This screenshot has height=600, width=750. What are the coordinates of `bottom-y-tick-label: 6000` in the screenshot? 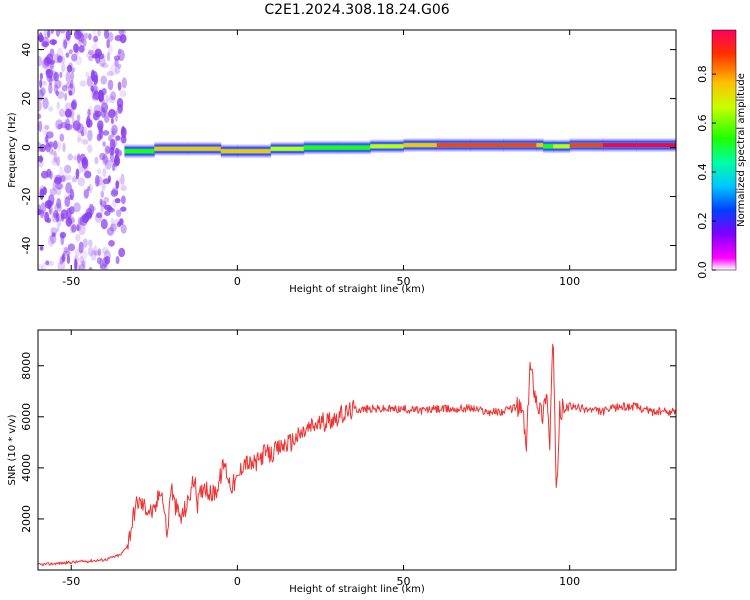 It's located at (26, 417).